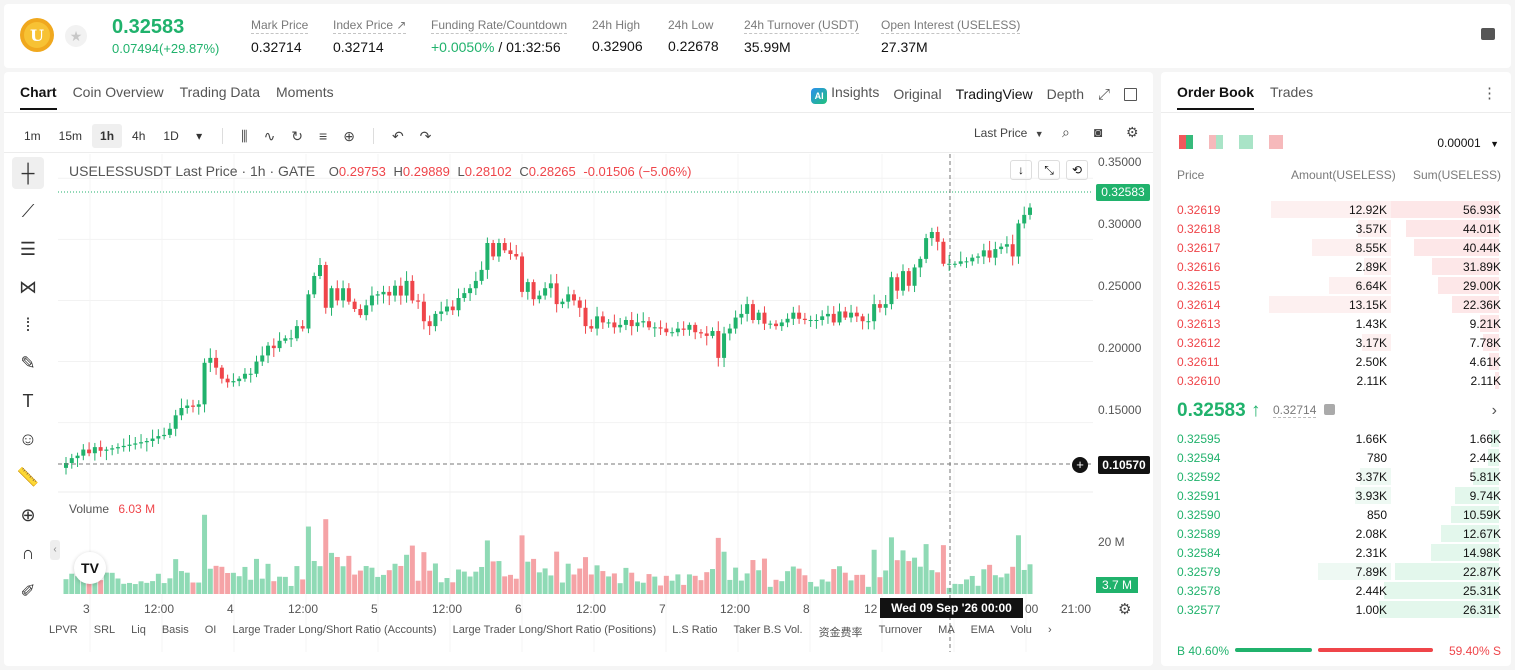 The image size is (1515, 670). Describe the element at coordinates (982, 630) in the screenshot. I see `indicator-ema: EMA` at that location.